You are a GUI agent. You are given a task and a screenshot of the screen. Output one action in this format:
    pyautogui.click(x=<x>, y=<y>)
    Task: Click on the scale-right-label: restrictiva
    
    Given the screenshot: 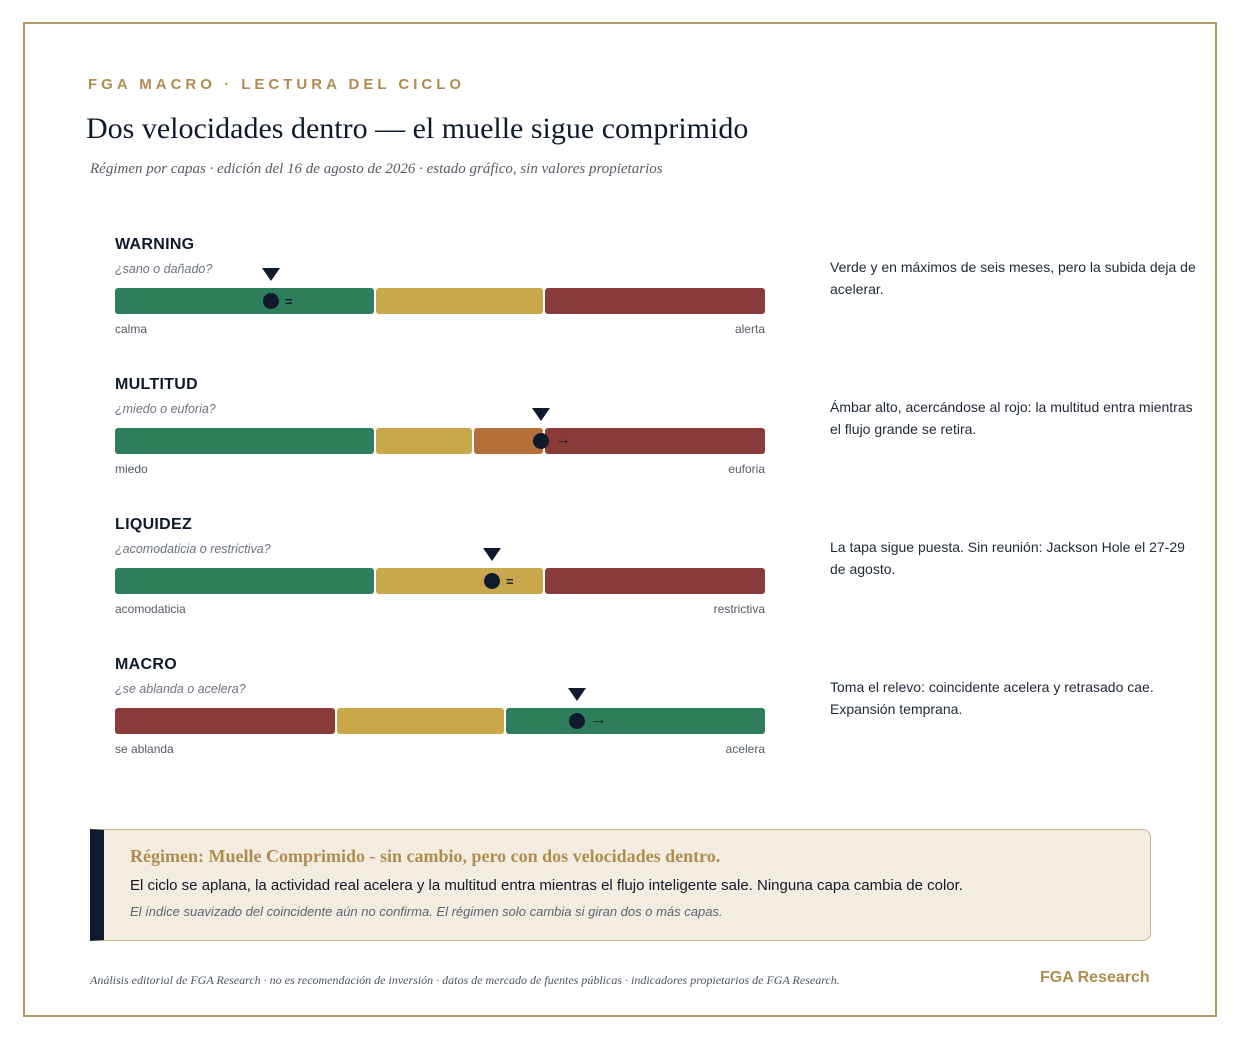 What is the action you would take?
    pyautogui.click(x=739, y=609)
    